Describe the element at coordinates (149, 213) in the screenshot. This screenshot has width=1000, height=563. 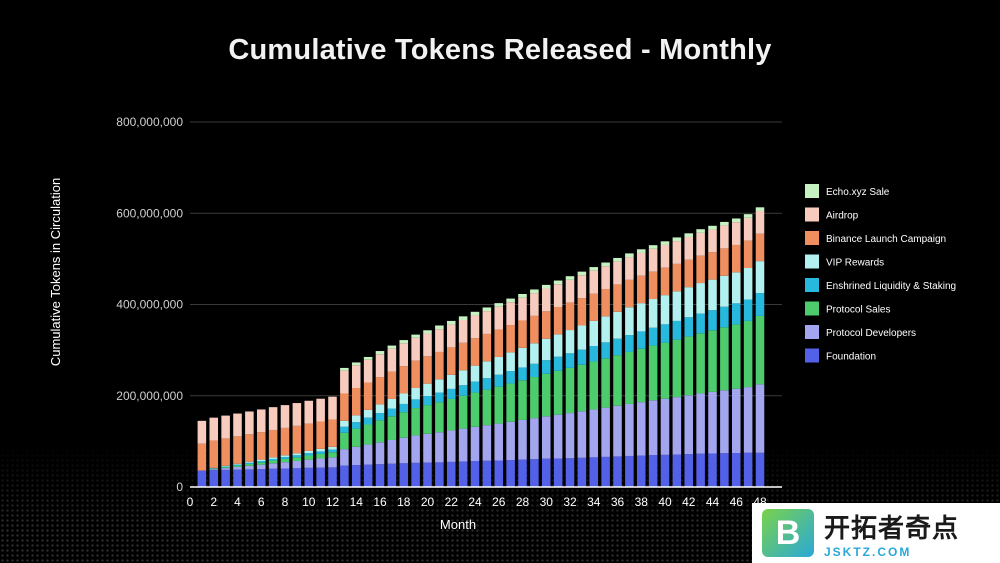
I see `y-tick-label: 600,000,000` at that location.